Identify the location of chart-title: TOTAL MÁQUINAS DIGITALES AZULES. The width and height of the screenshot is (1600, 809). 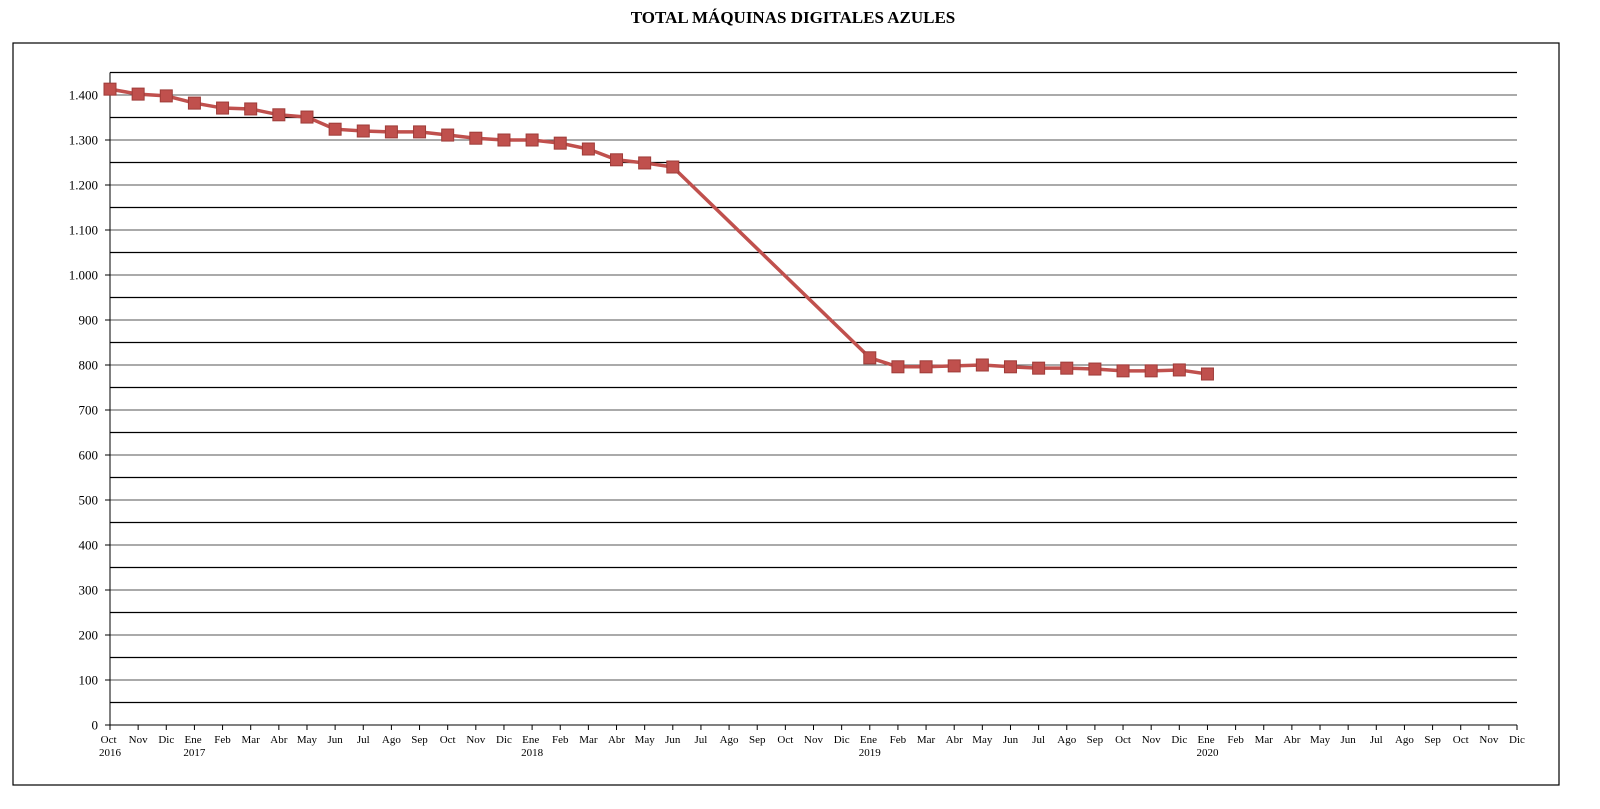
(793, 17).